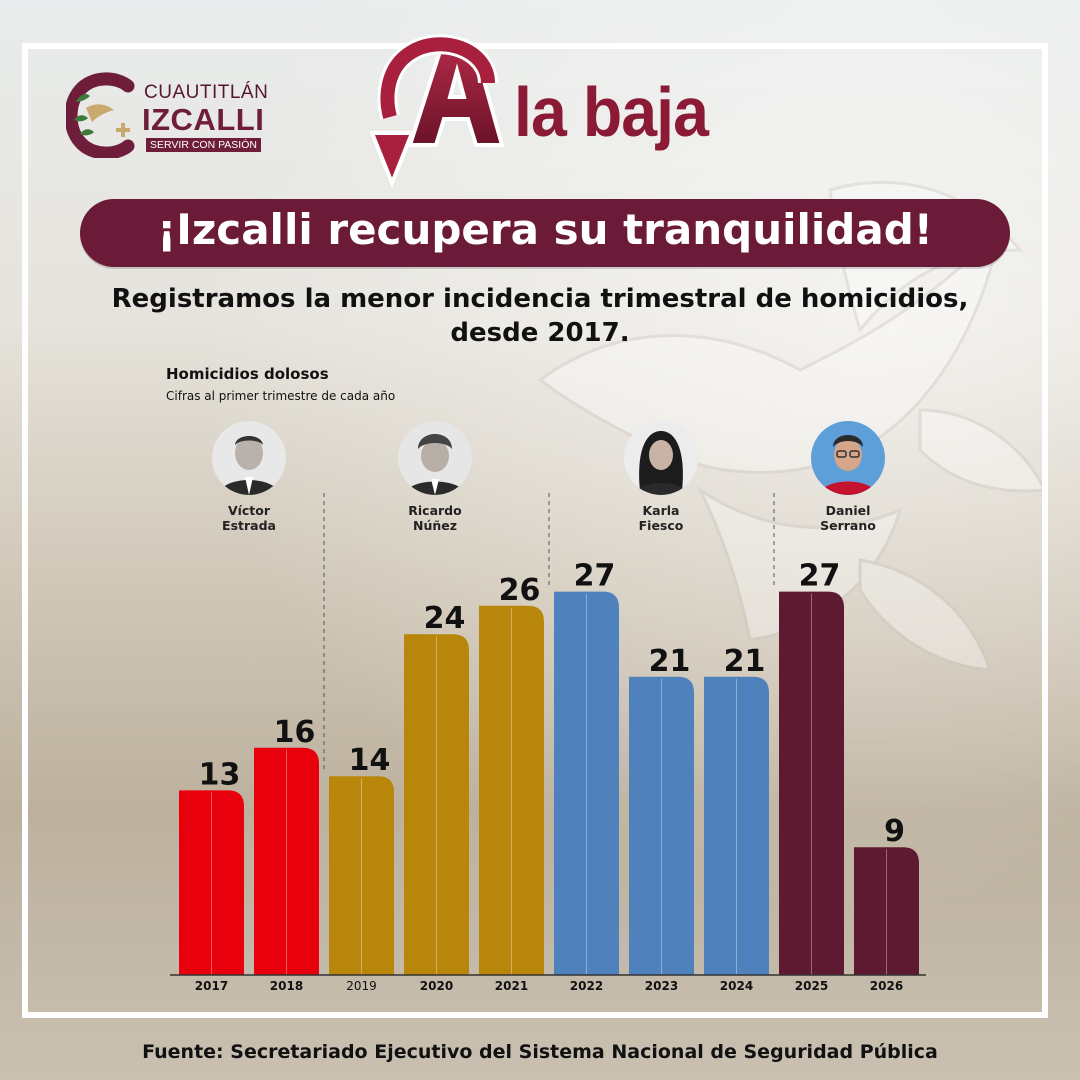 The height and width of the screenshot is (1080, 1080). What do you see at coordinates (100, 115) in the screenshot?
I see `izcalli-c-logo-icon` at bounding box center [100, 115].